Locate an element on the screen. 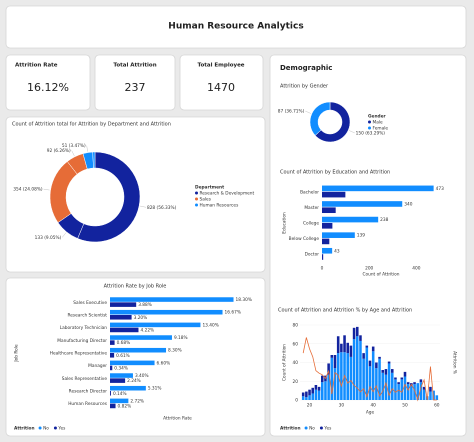 This screenshot has height=442, width=474. category-label: Sales Executive is located at coordinates (90, 303).